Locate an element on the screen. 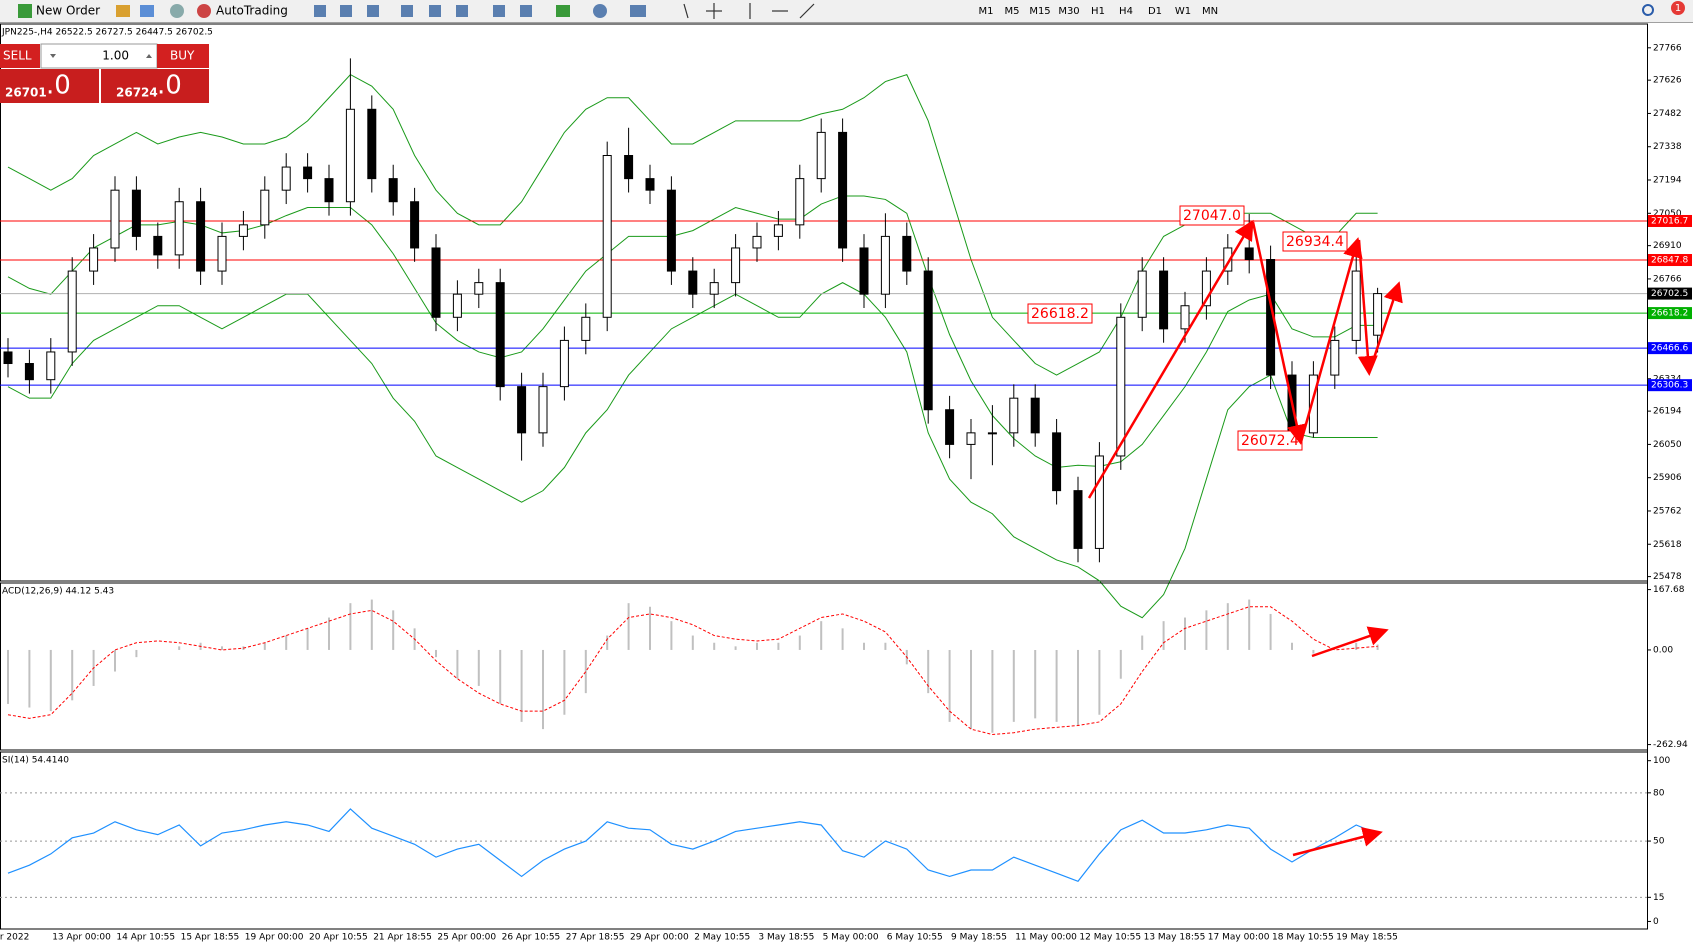 Image resolution: width=1693 pixels, height=949 pixels. y-tick-label: 100 is located at coordinates (1661, 761).